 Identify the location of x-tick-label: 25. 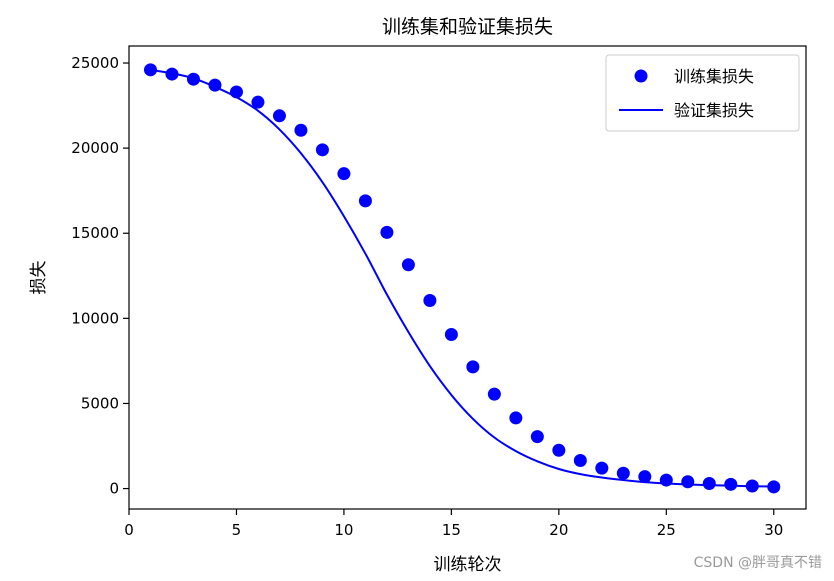
(666, 530).